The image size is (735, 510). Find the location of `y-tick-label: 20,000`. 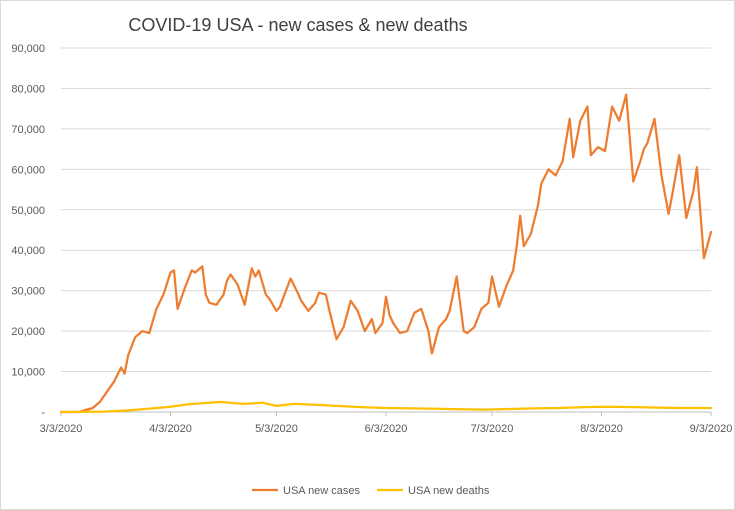

y-tick-label: 20,000 is located at coordinates (28, 332).